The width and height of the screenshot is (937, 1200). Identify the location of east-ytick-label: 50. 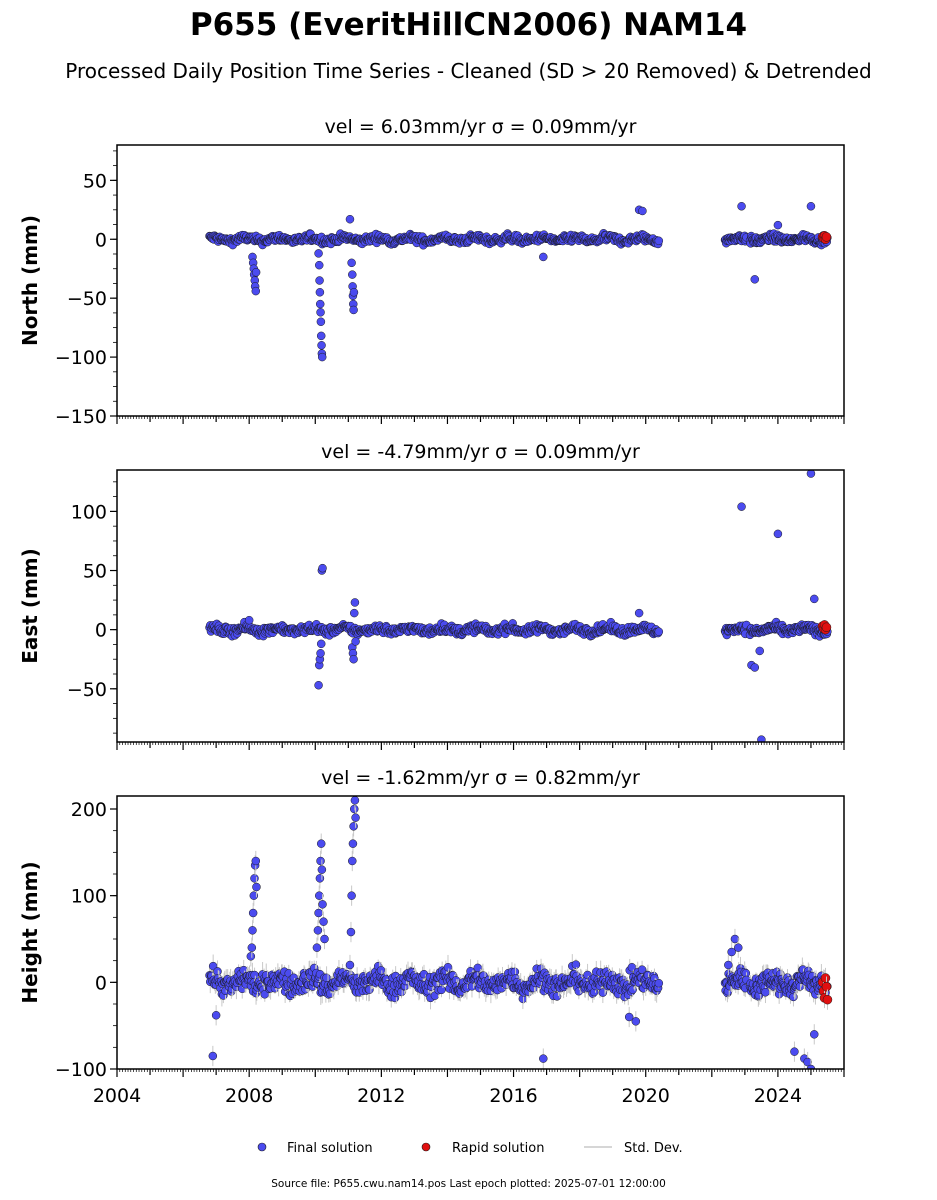
(95, 572).